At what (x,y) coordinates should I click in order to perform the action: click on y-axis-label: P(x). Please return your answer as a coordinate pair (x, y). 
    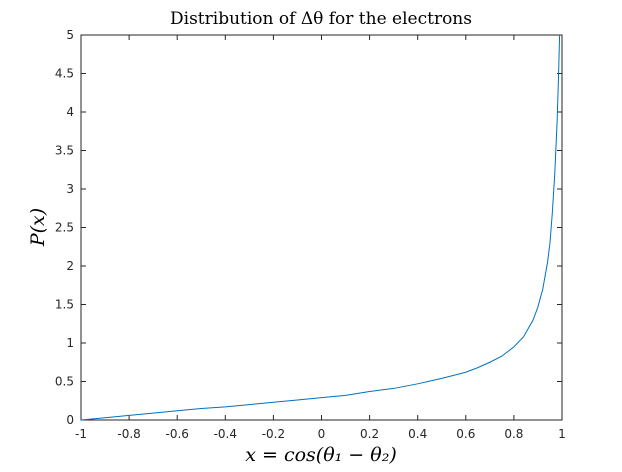
    Looking at the image, I should click on (38, 227).